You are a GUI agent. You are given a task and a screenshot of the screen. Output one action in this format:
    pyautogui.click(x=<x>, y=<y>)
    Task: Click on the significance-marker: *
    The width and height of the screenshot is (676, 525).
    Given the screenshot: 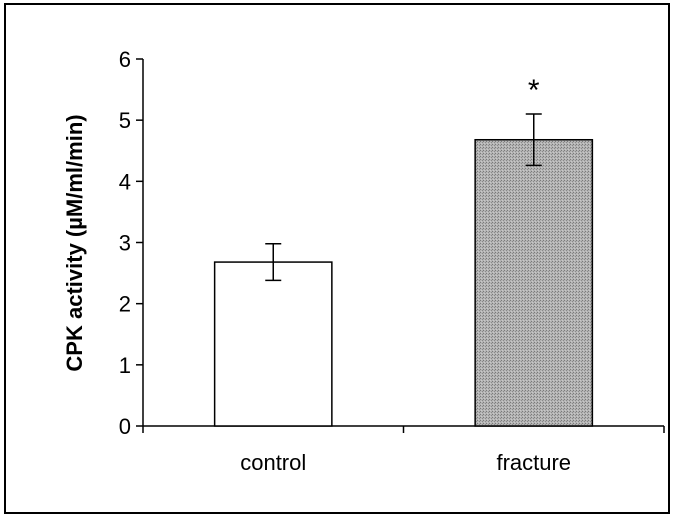 What is the action you would take?
    pyautogui.click(x=534, y=90)
    